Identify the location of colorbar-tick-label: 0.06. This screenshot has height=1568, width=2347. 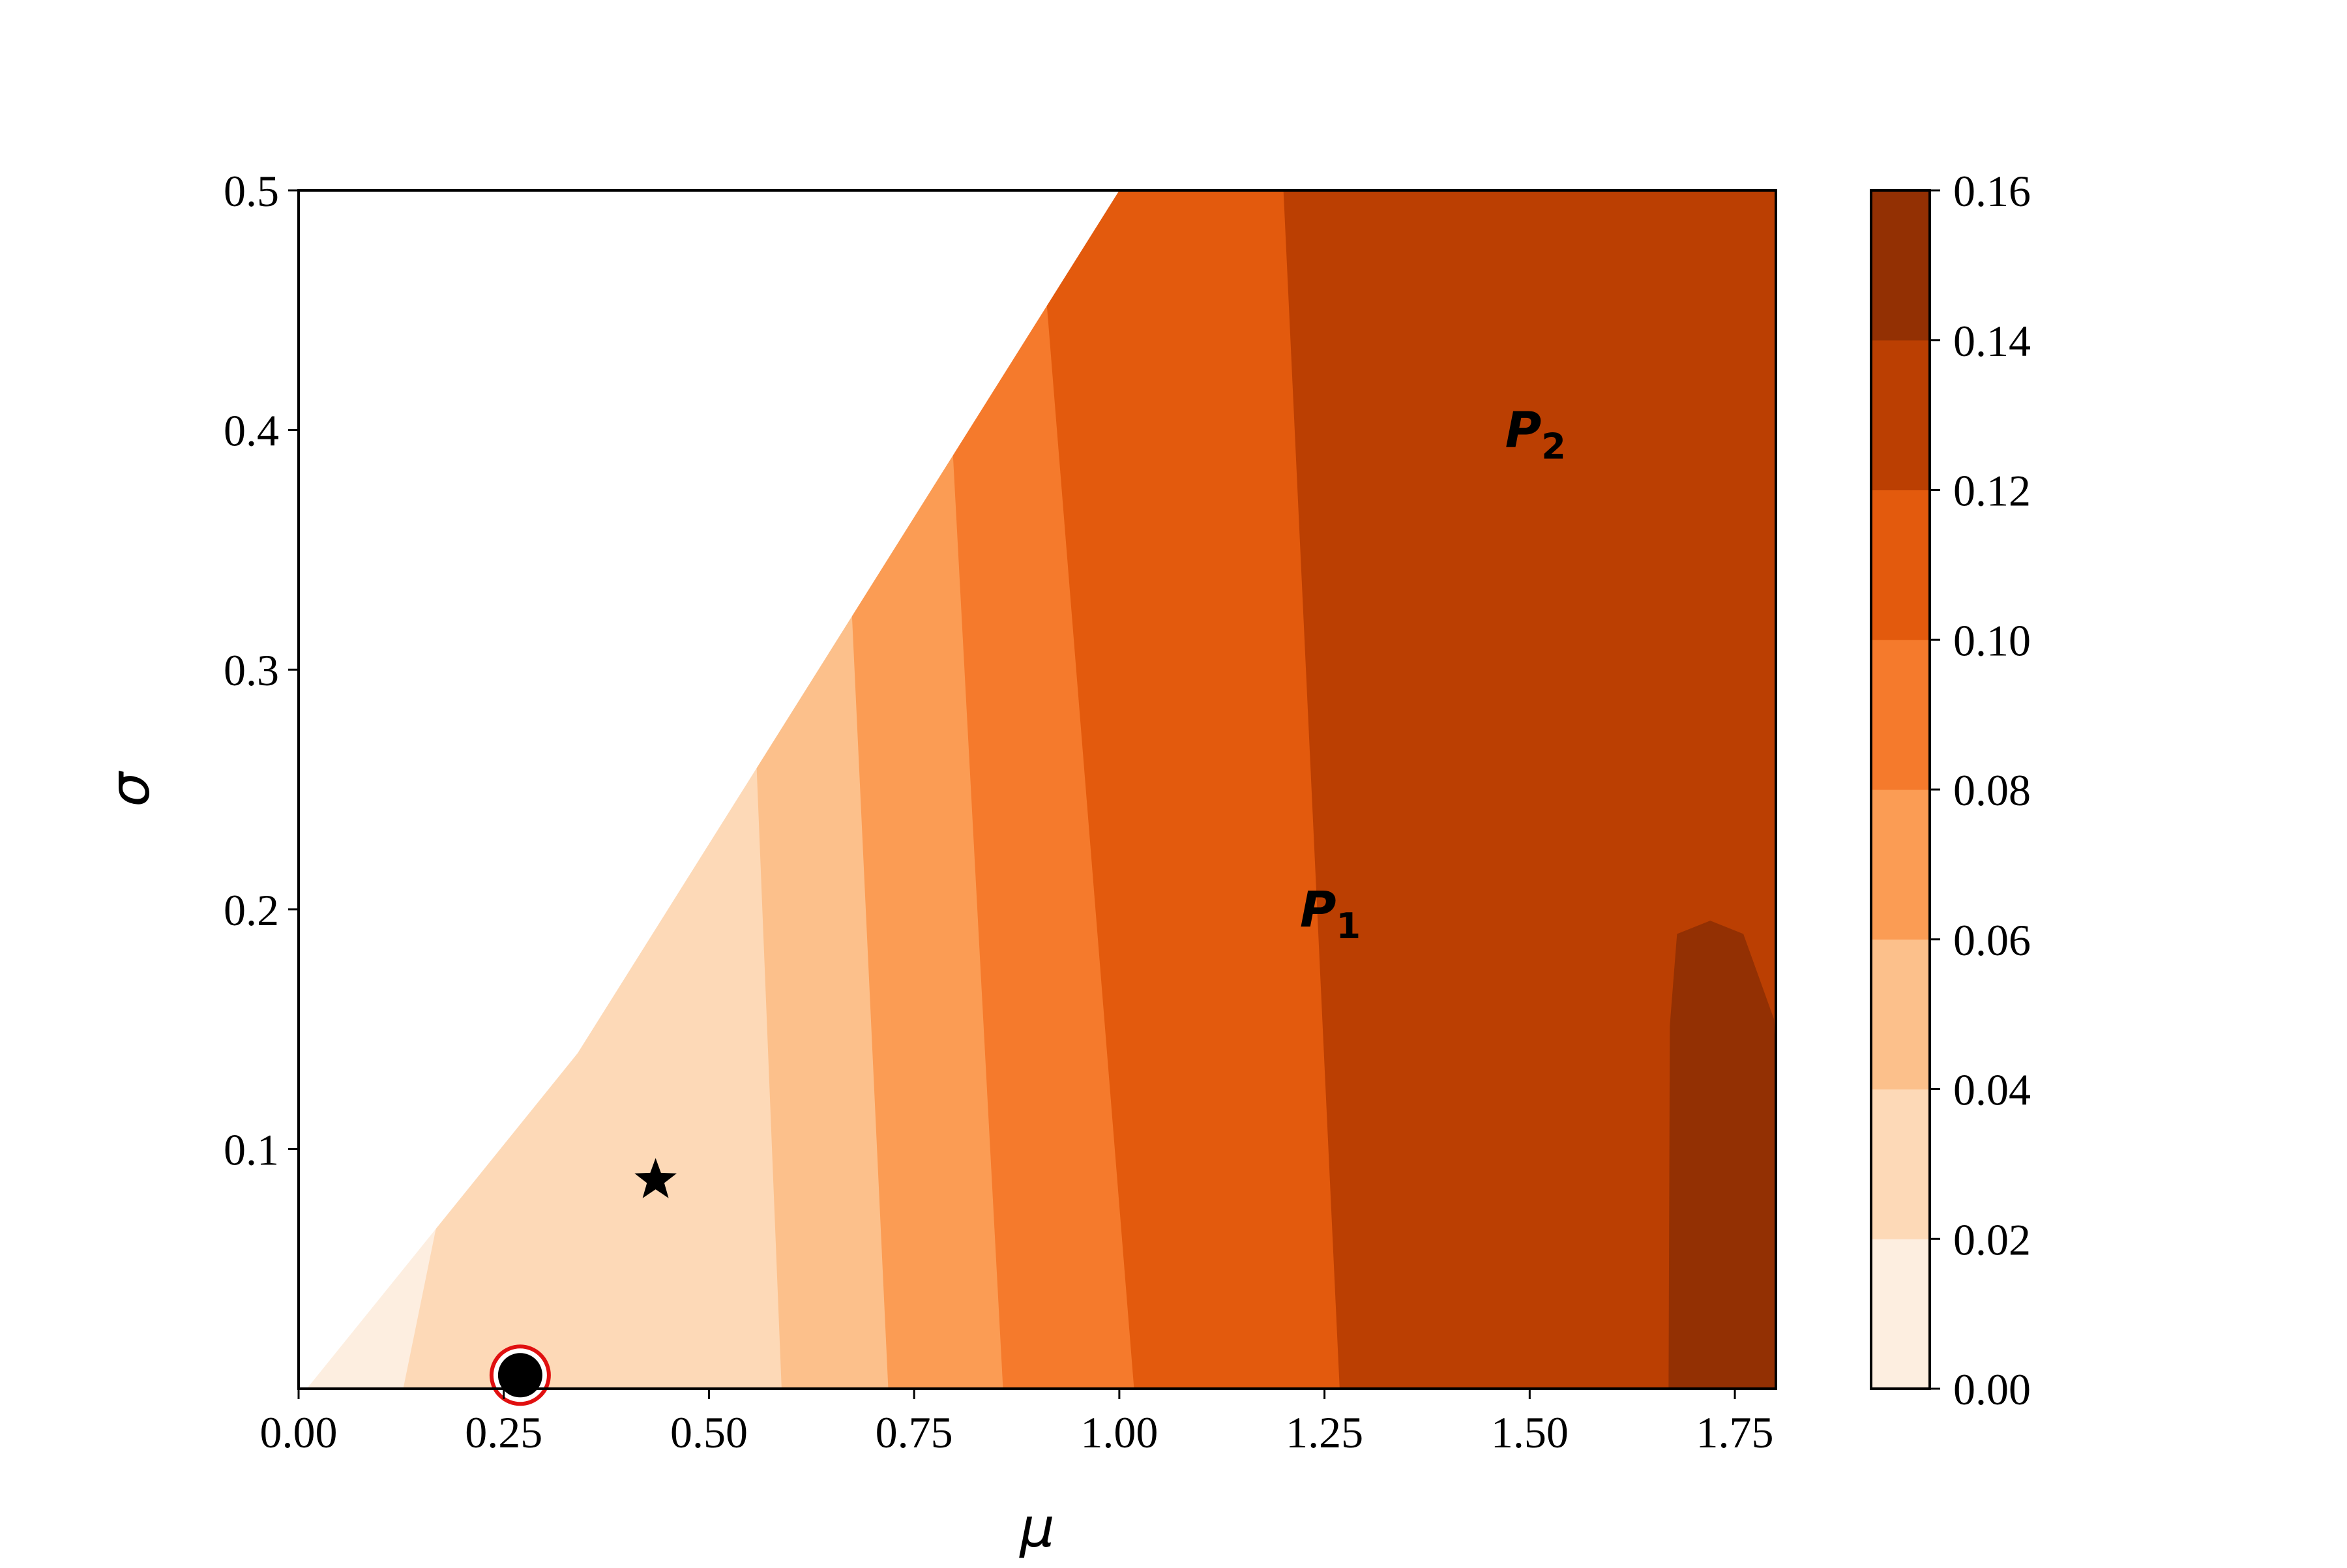
(1992, 940).